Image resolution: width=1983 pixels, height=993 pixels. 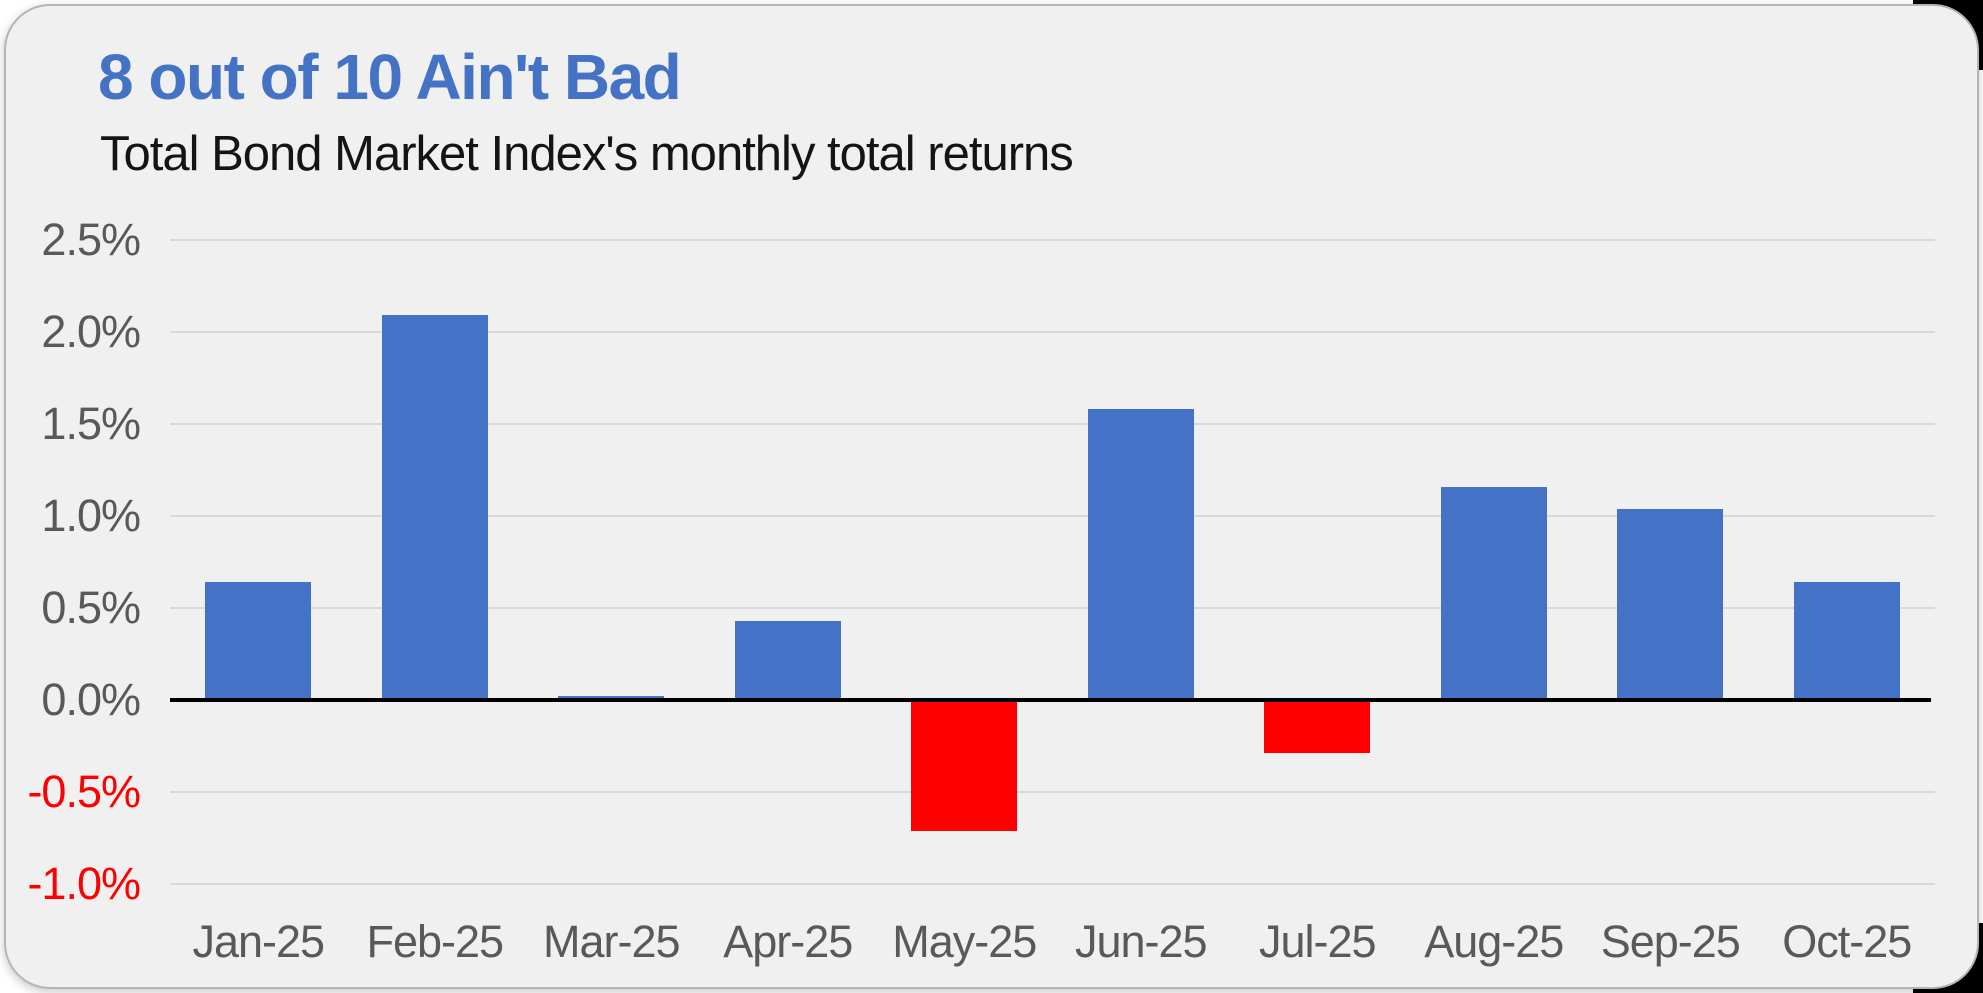 I want to click on x-axis-tick-label: May-25, so click(x=964, y=941).